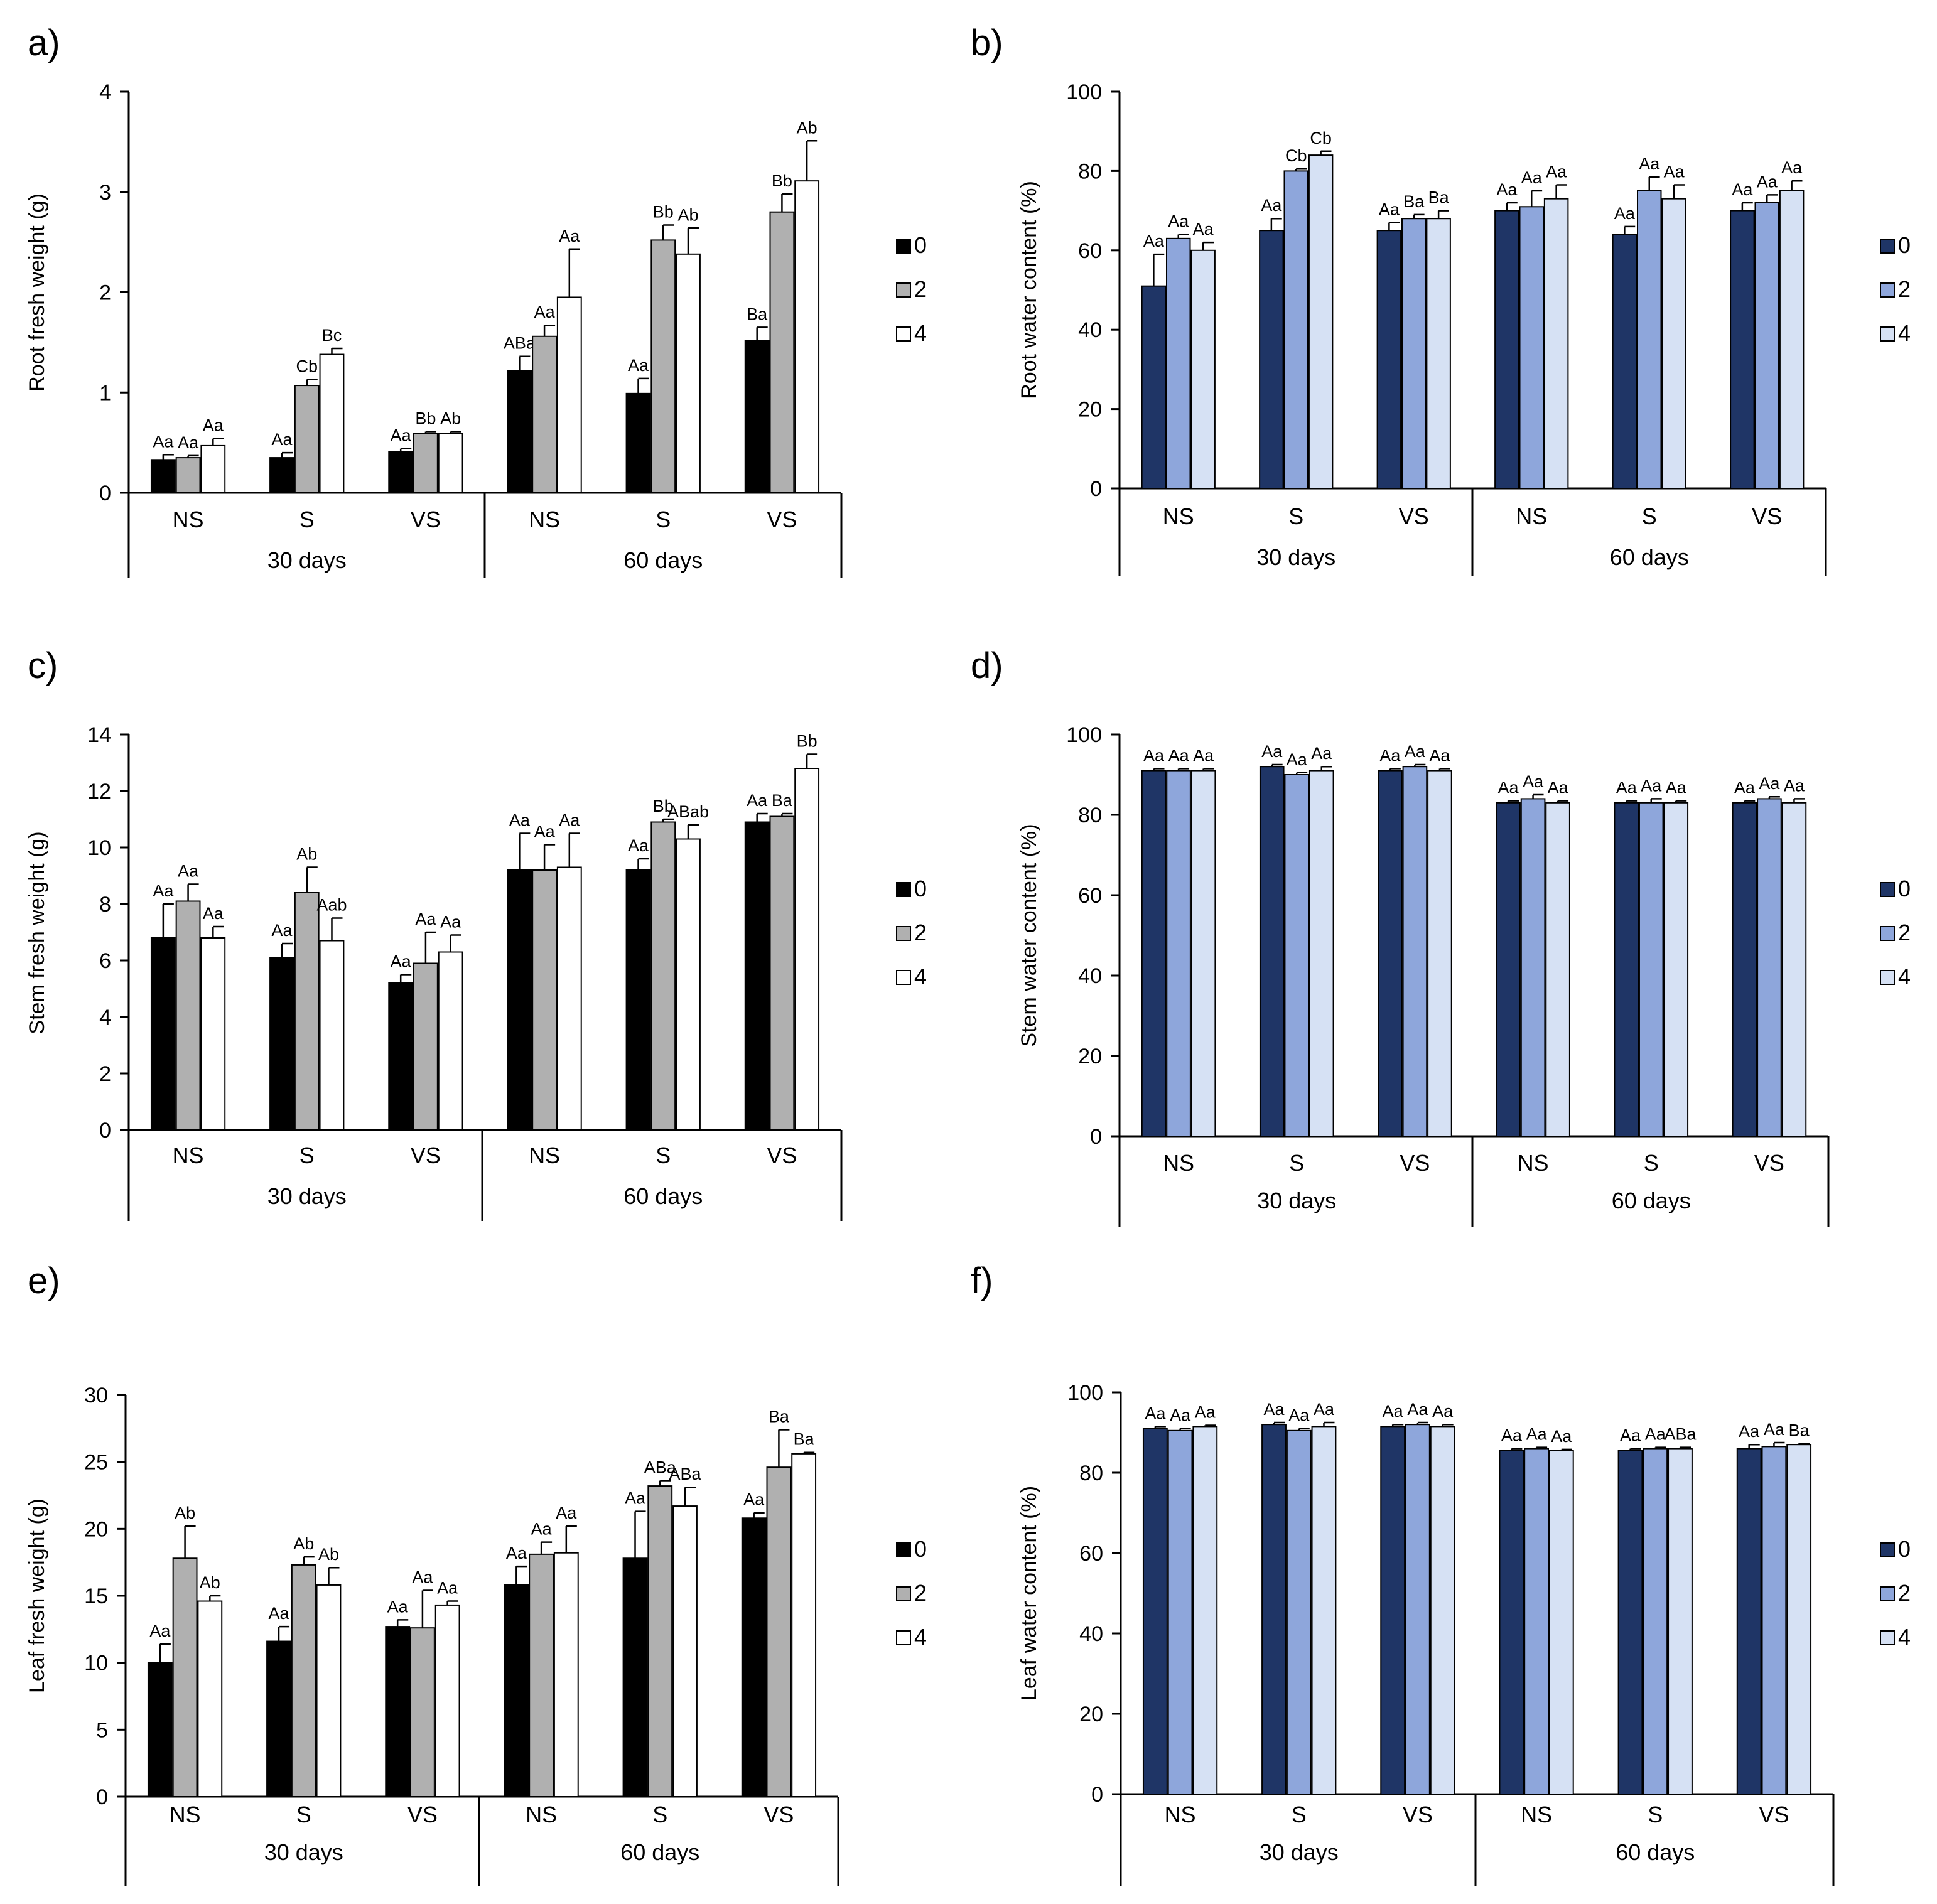  Describe the element at coordinates (987, 43) in the screenshot. I see `panel-label: b)` at that location.